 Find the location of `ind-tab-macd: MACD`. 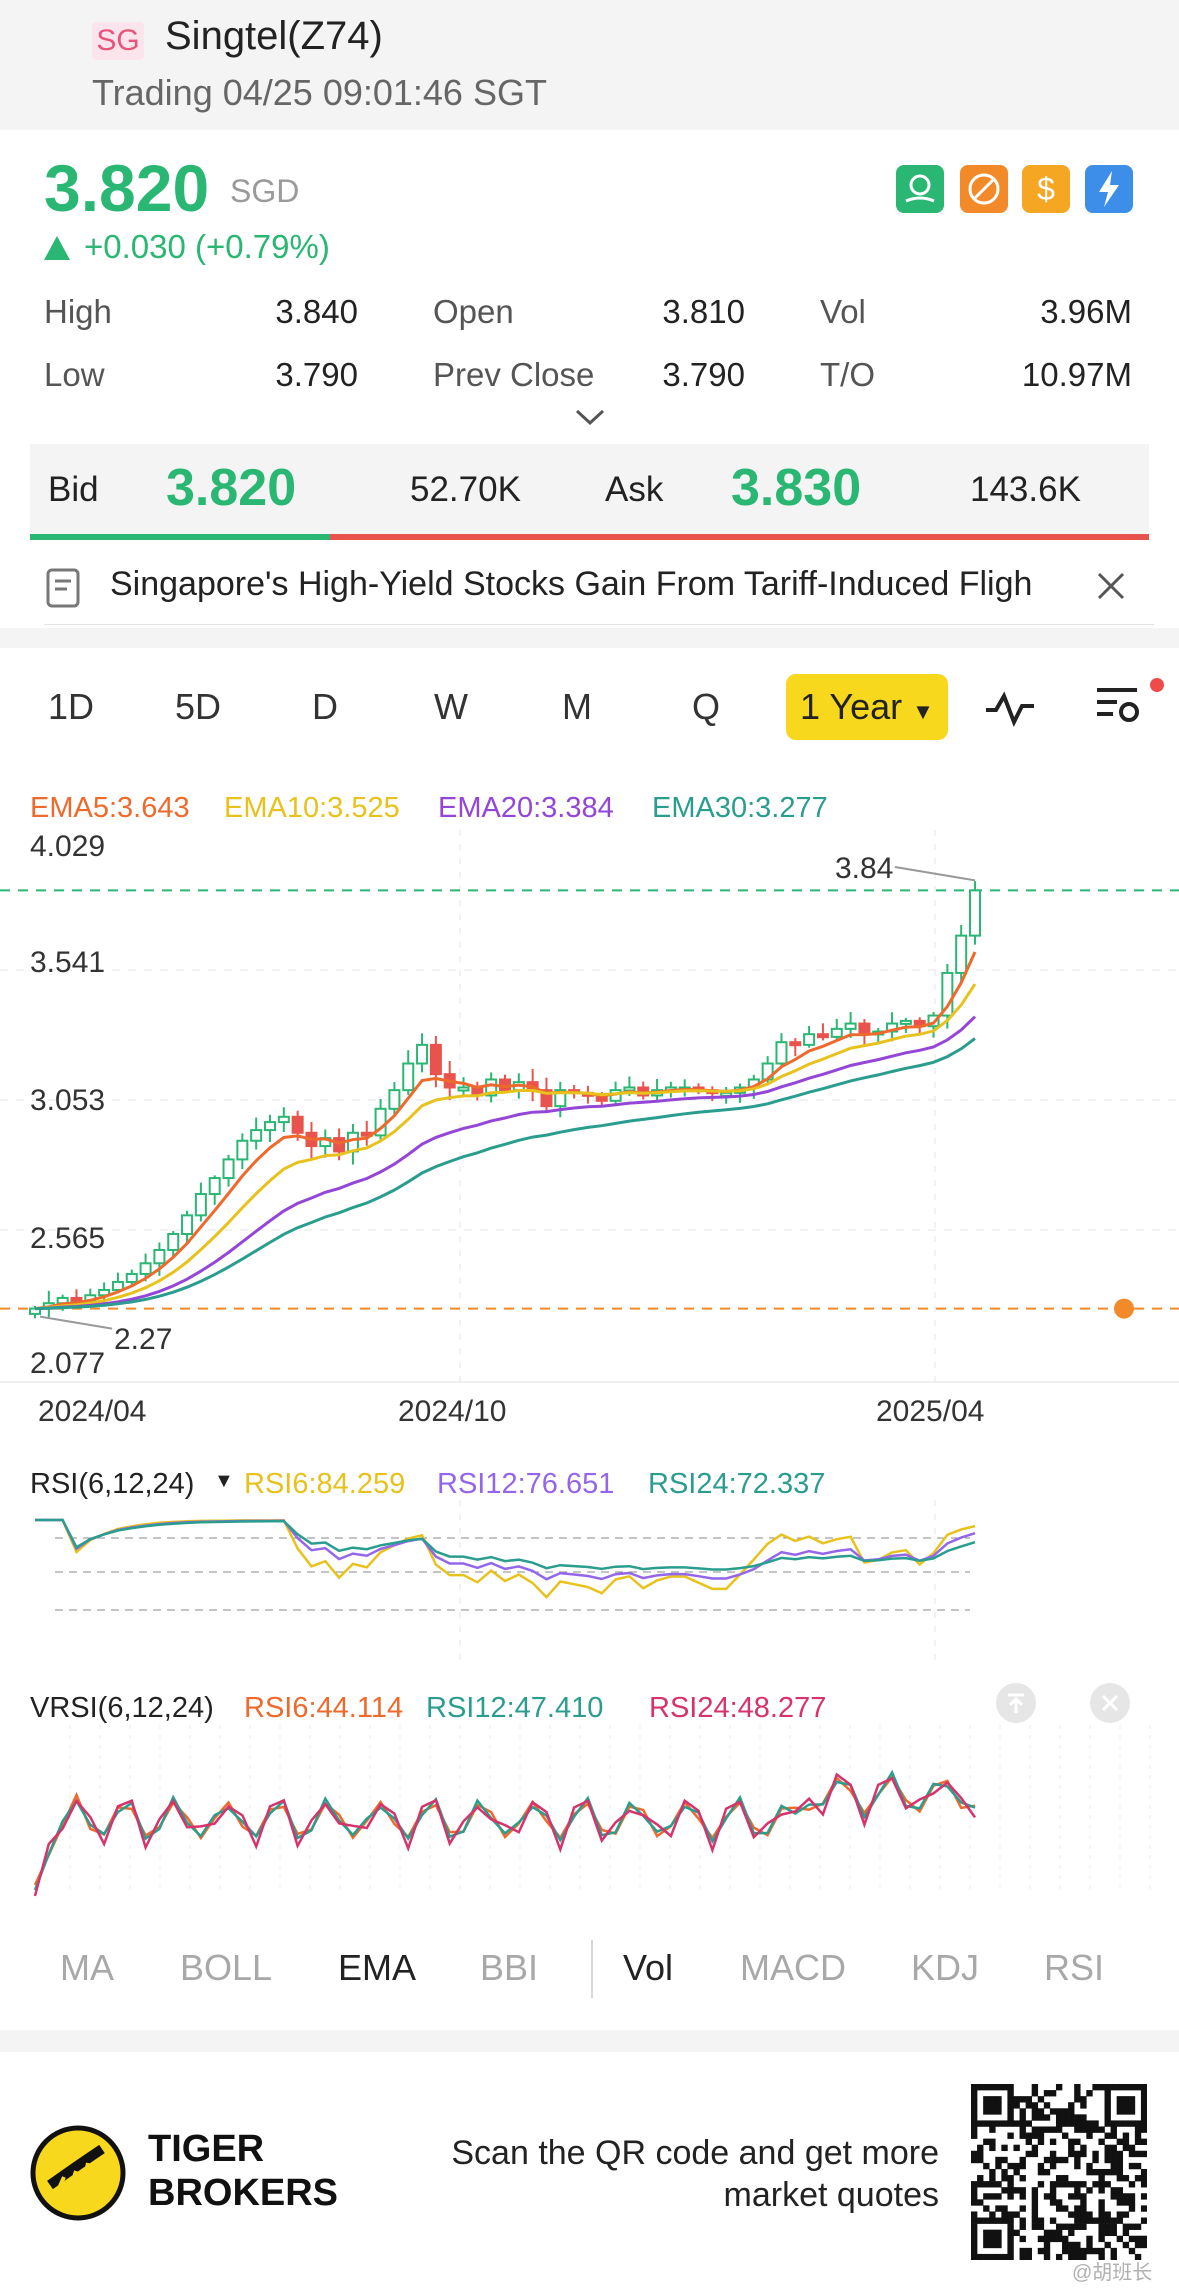

ind-tab-macd: MACD is located at coordinates (793, 1967).